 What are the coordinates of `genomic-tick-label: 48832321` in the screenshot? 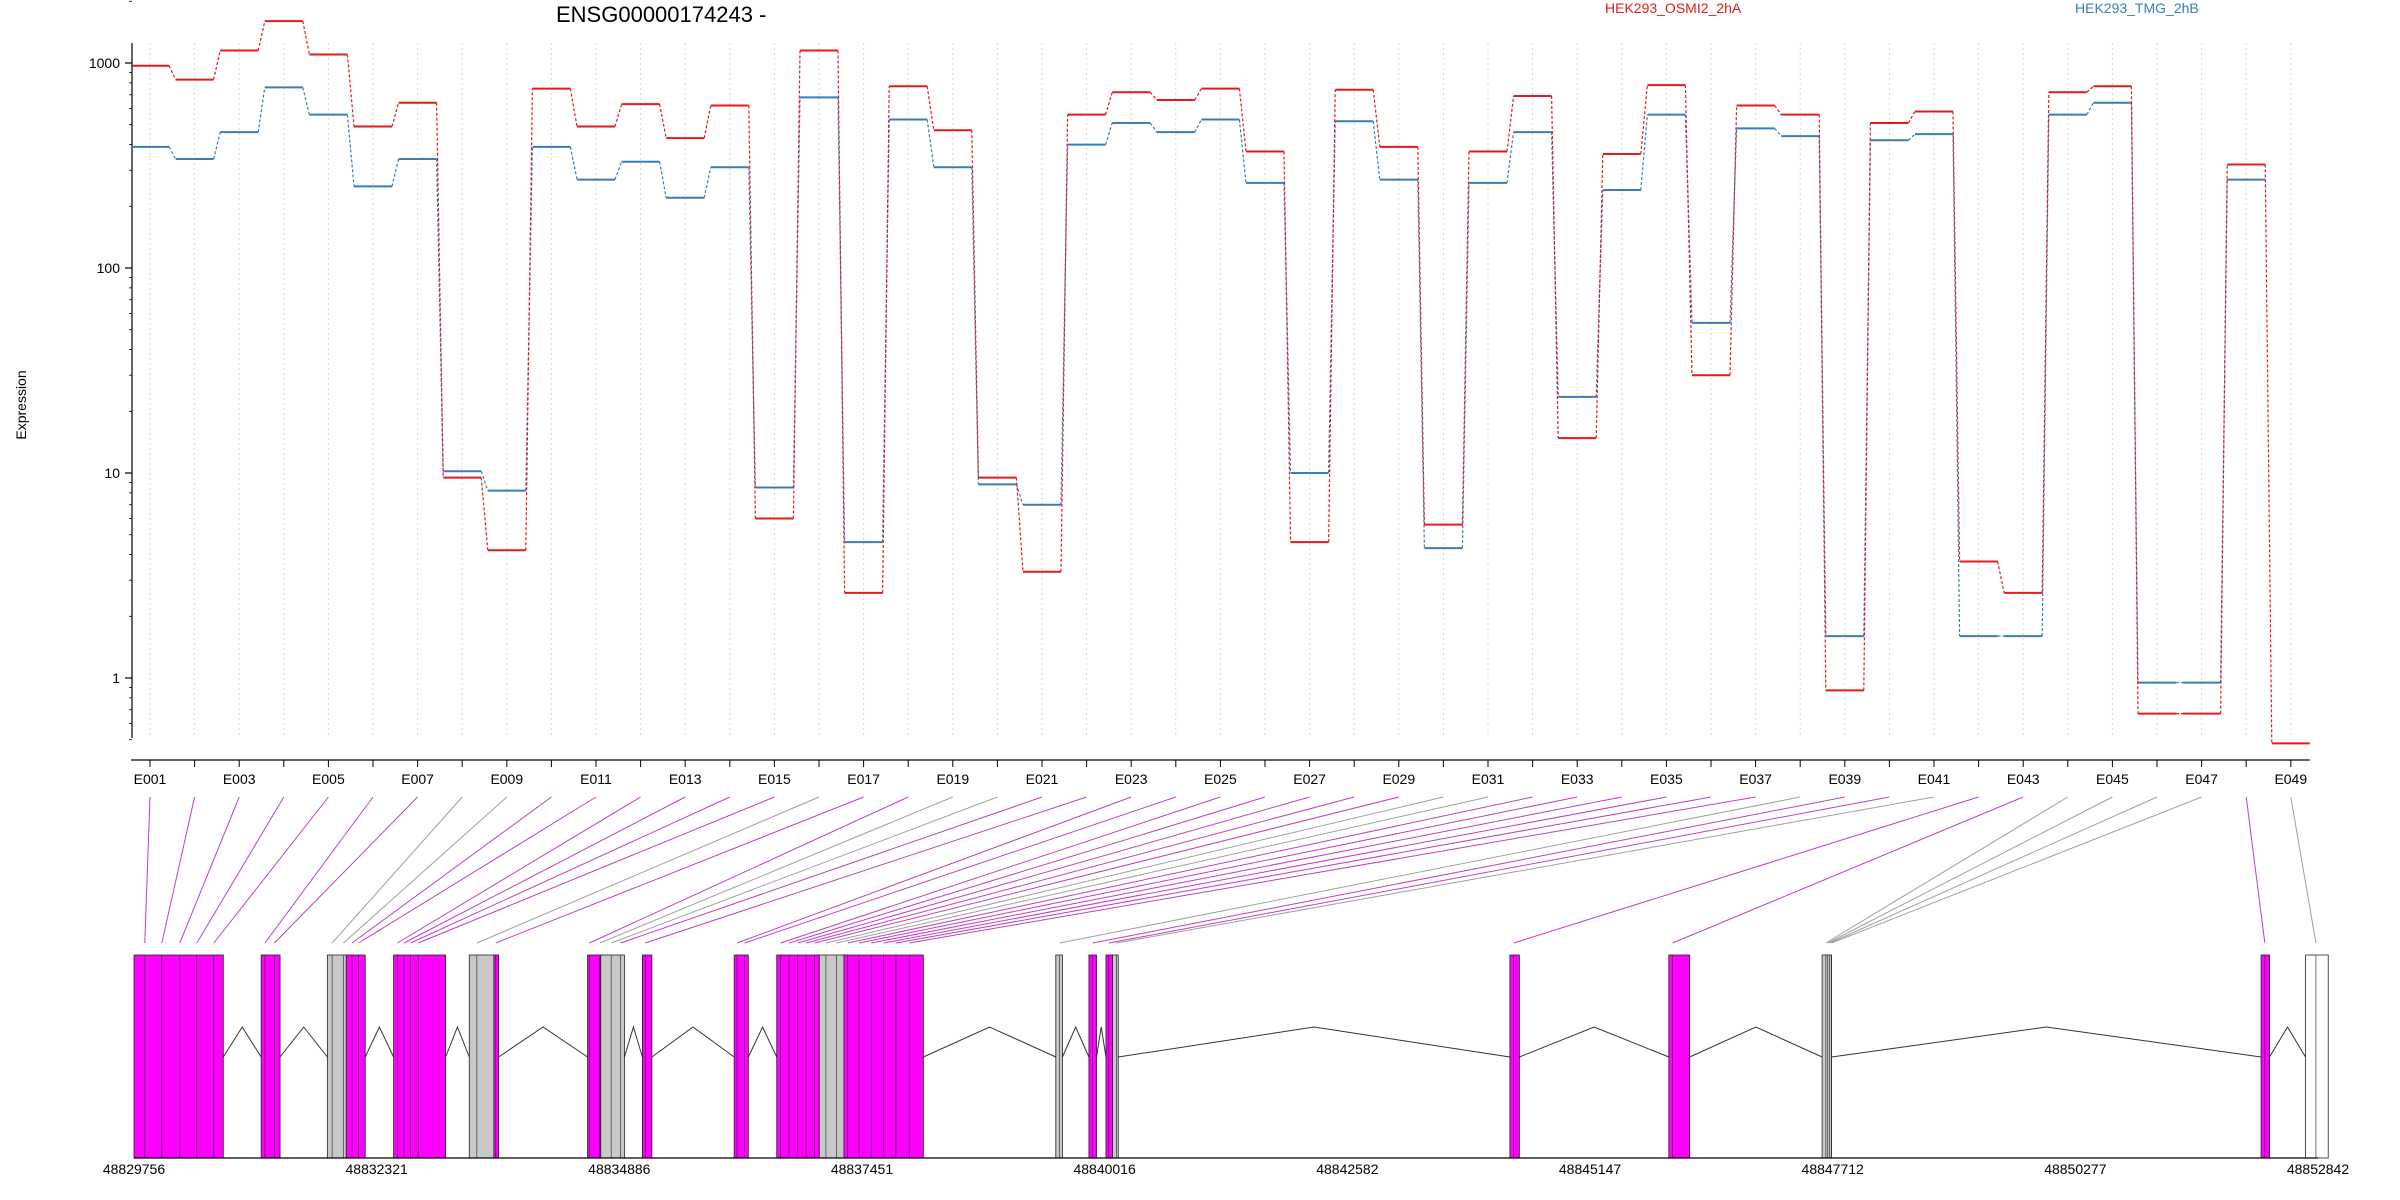 It's located at (377, 1169).